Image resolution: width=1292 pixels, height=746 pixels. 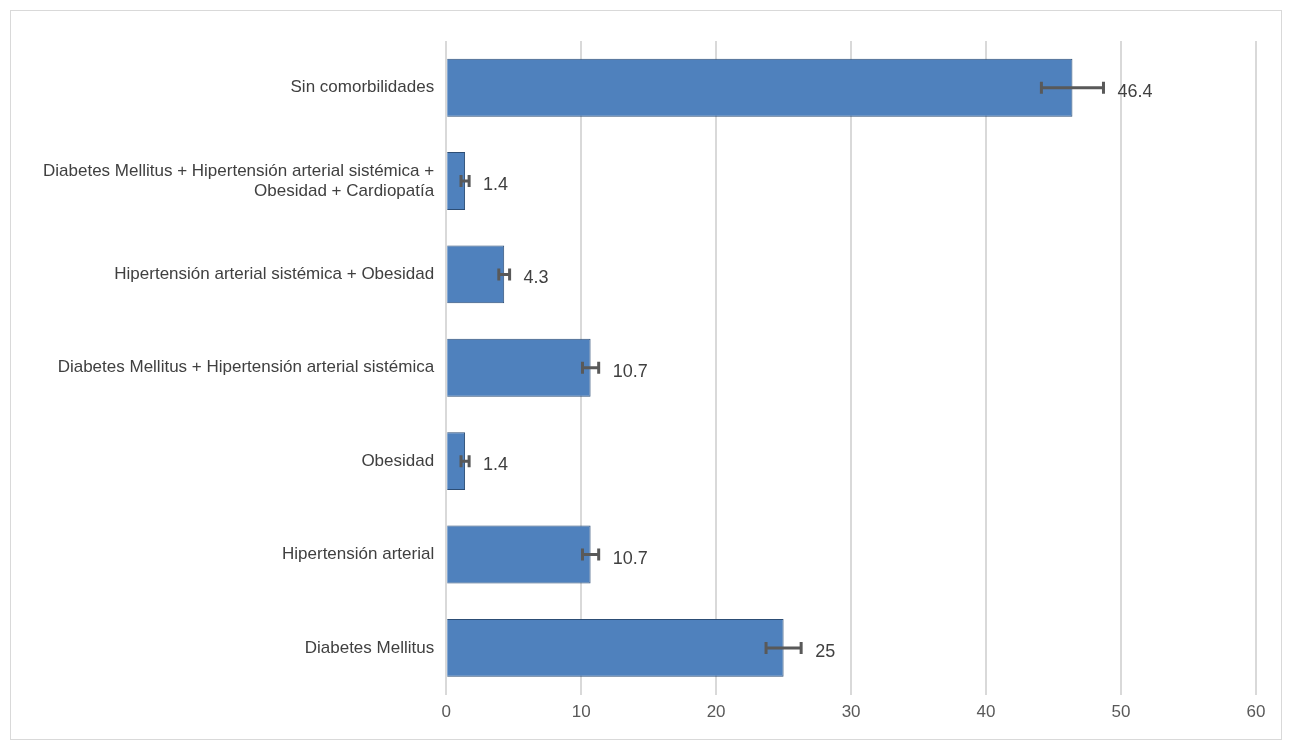 What do you see at coordinates (986, 712) in the screenshot?
I see `x-tick-label: 40` at bounding box center [986, 712].